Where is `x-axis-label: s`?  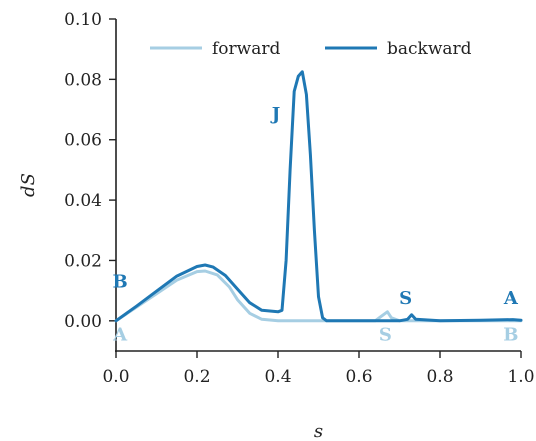 x-axis-label: s is located at coordinates (318, 431).